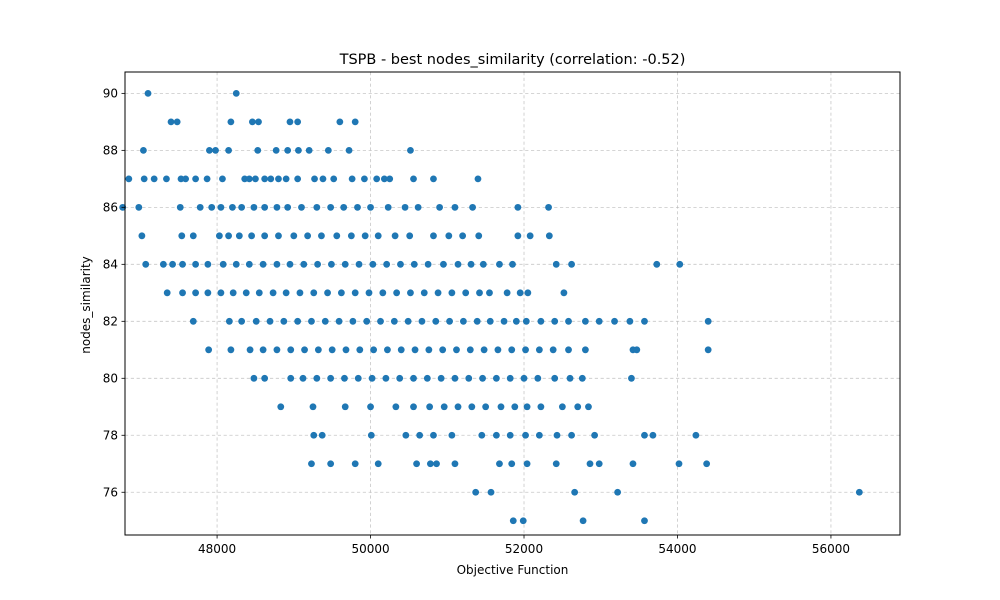 The width and height of the screenshot is (1000, 600). I want to click on x-tick-label: 50000, so click(370, 549).